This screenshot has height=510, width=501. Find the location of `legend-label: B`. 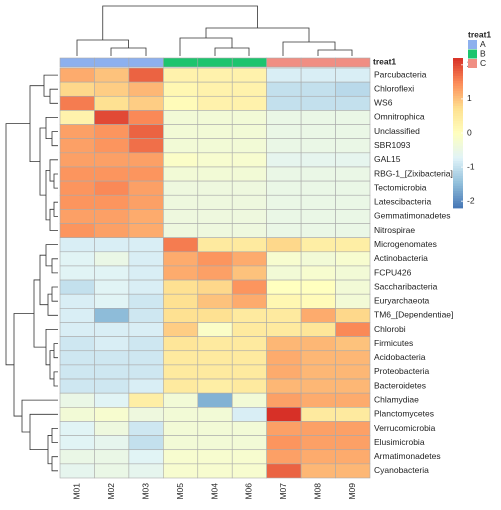

legend-label: B is located at coordinates (483, 53).